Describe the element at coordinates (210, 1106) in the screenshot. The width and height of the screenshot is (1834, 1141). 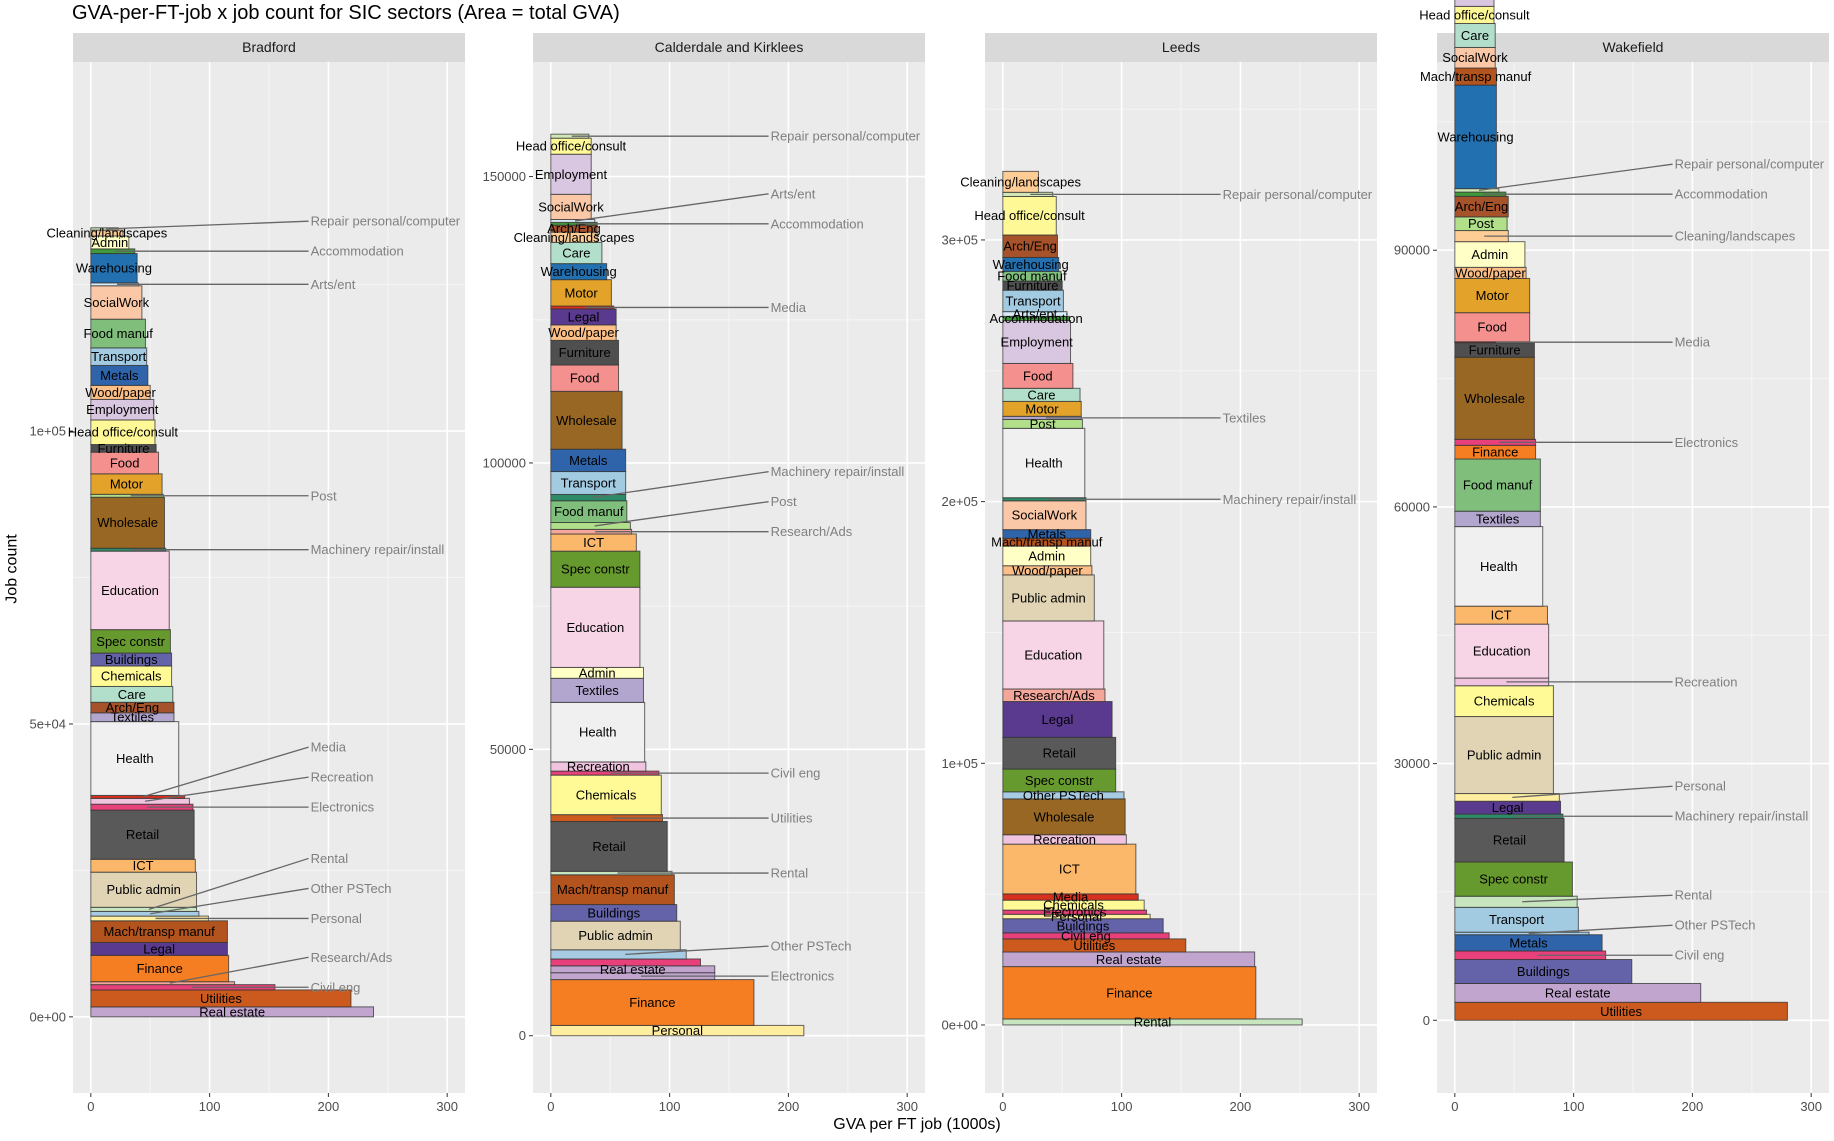
I see `x-tick-label: 100` at that location.